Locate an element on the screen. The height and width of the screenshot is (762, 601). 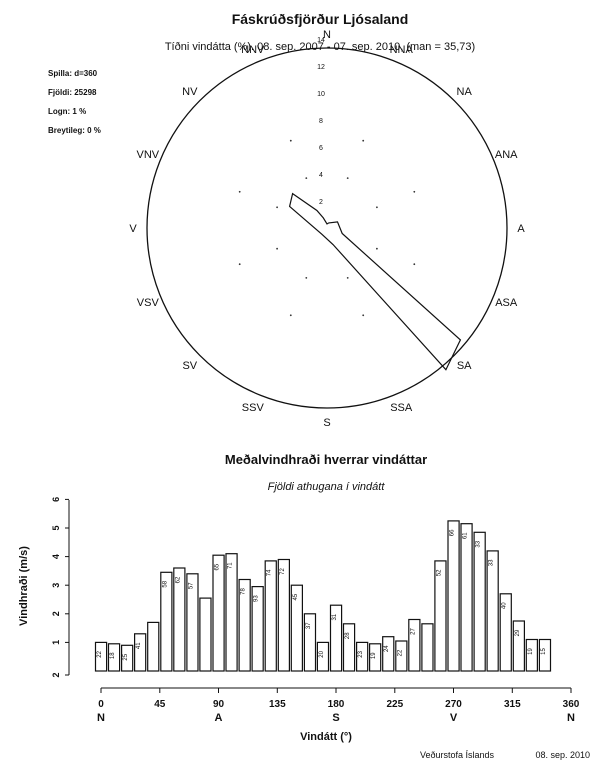
x-tick-label: 180 is located at coordinates (336, 704).